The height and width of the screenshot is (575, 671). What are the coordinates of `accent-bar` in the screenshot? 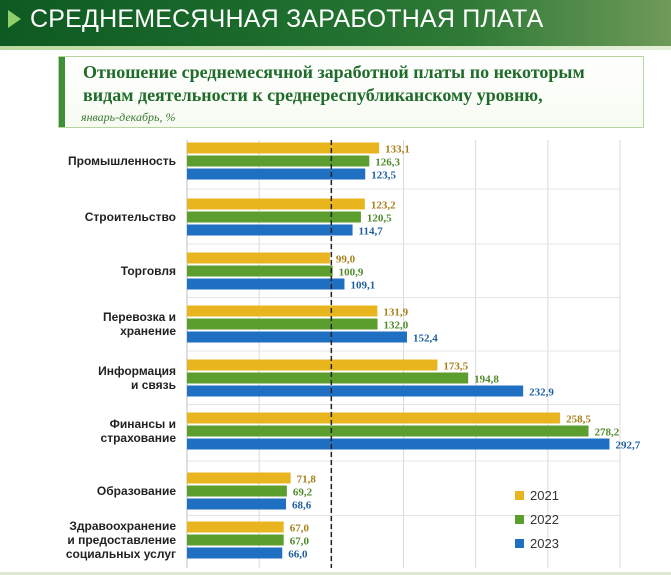 It's located at (62, 92).